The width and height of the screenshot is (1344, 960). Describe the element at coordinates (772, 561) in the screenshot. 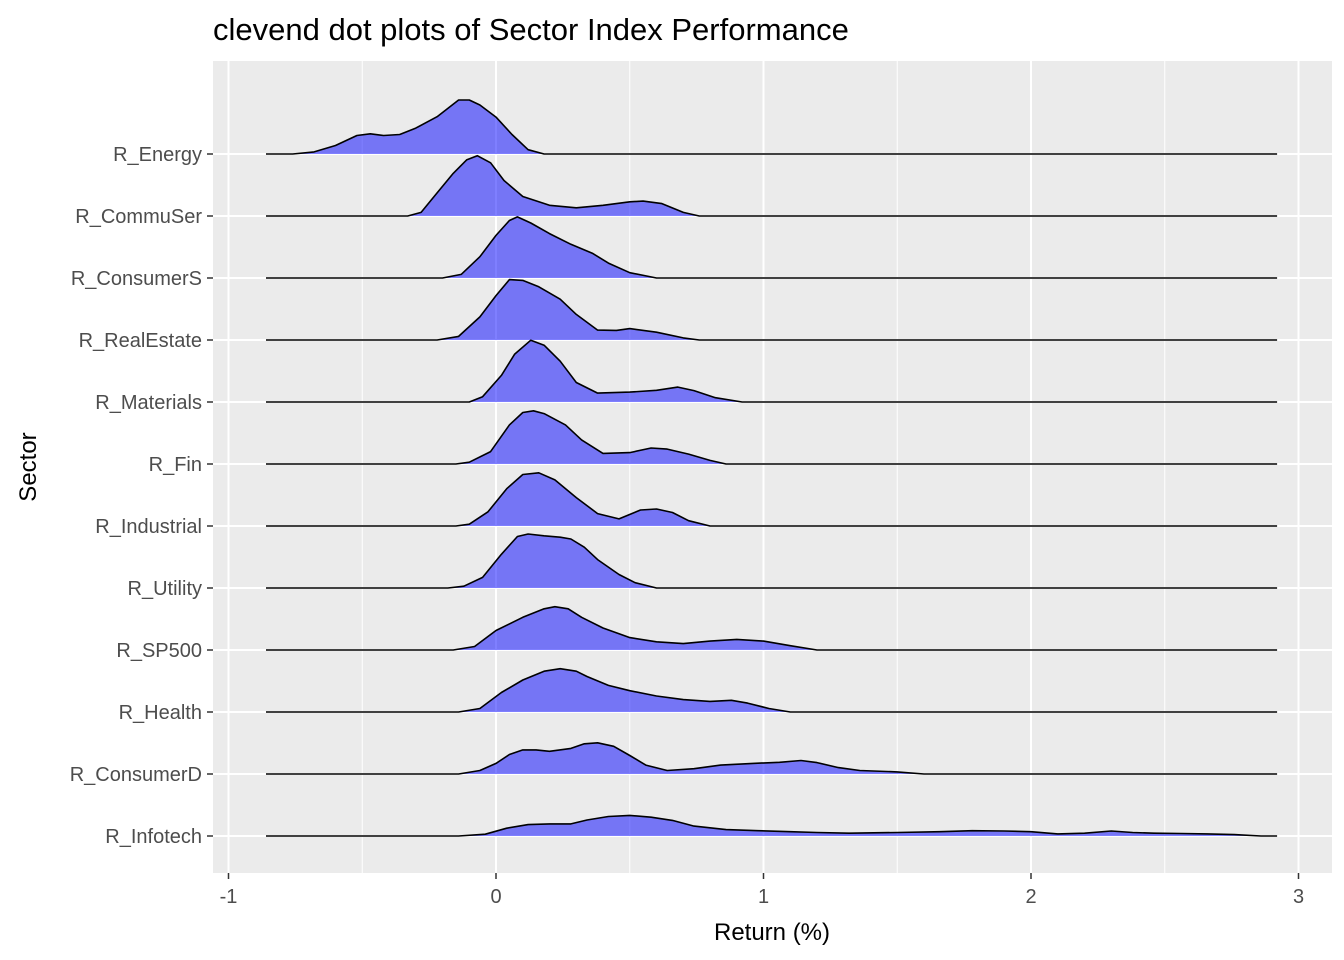

I see `ridge-outline-R_Utility` at that location.